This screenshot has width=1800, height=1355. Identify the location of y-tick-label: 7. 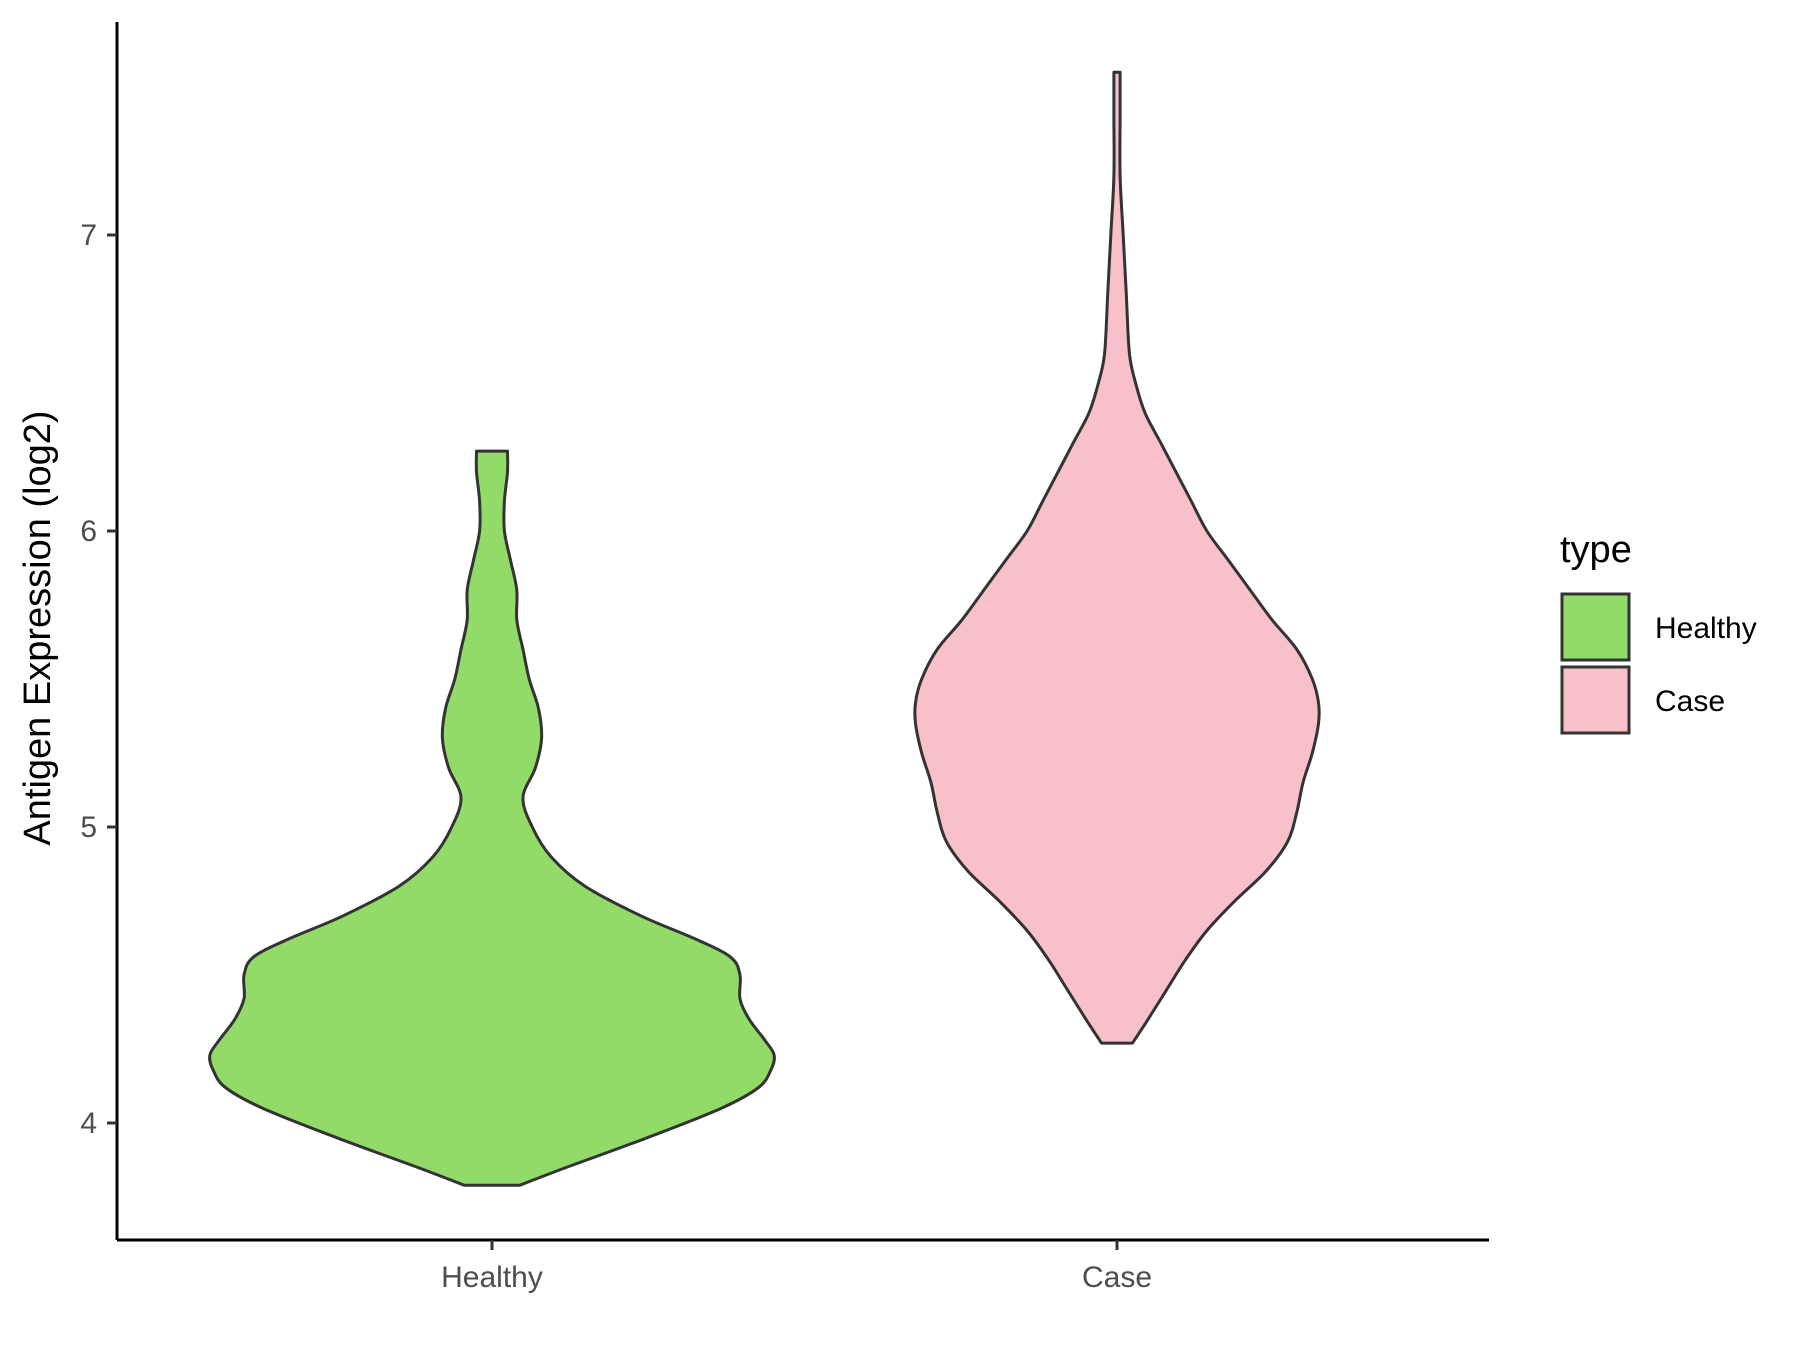
(88, 235).